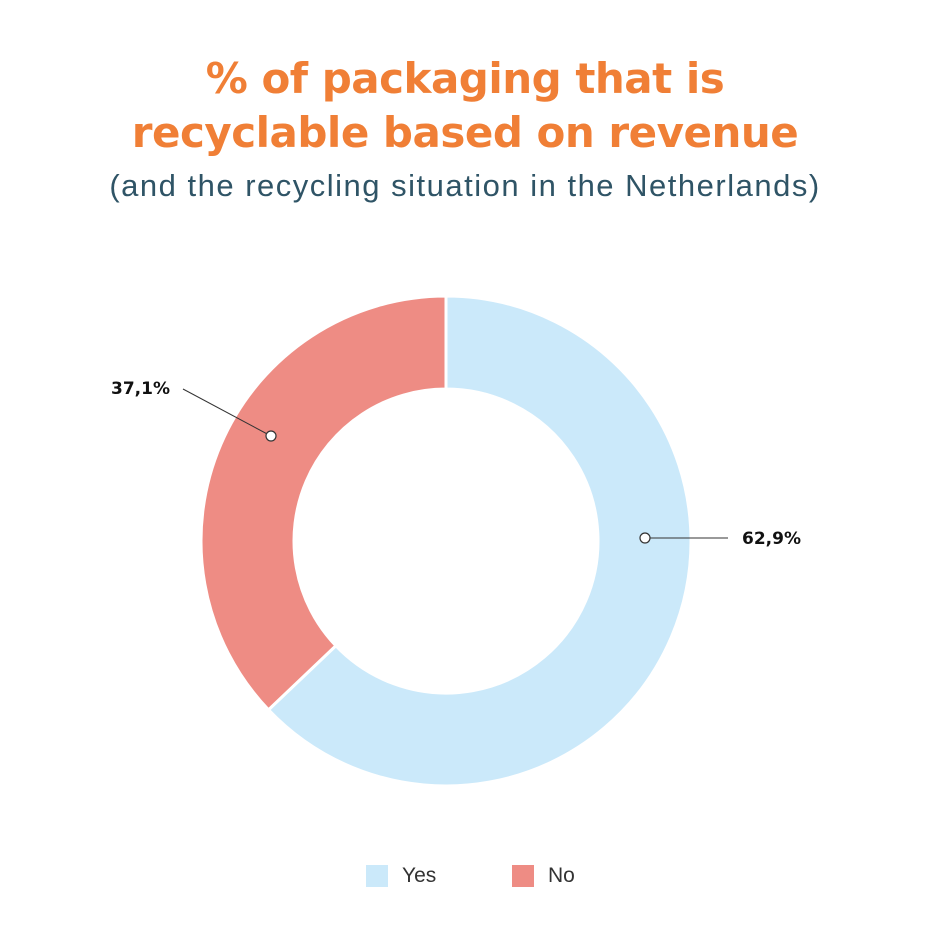 The width and height of the screenshot is (930, 930). Describe the element at coordinates (645, 538) in the screenshot. I see `callout-dot-yes` at that location.